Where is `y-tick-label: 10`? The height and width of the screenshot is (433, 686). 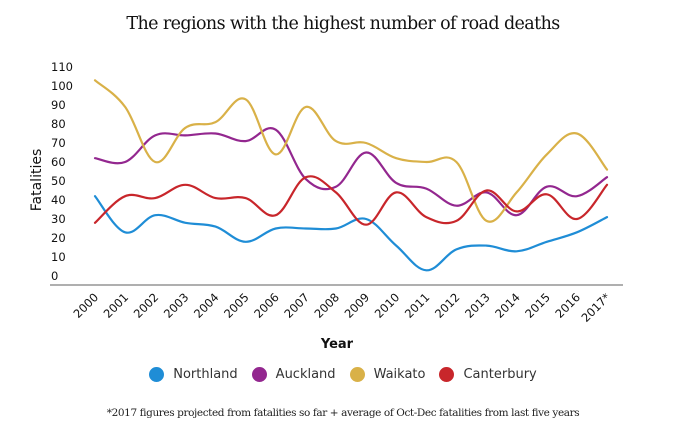 y-tick-label: 10 is located at coordinates (58, 257).